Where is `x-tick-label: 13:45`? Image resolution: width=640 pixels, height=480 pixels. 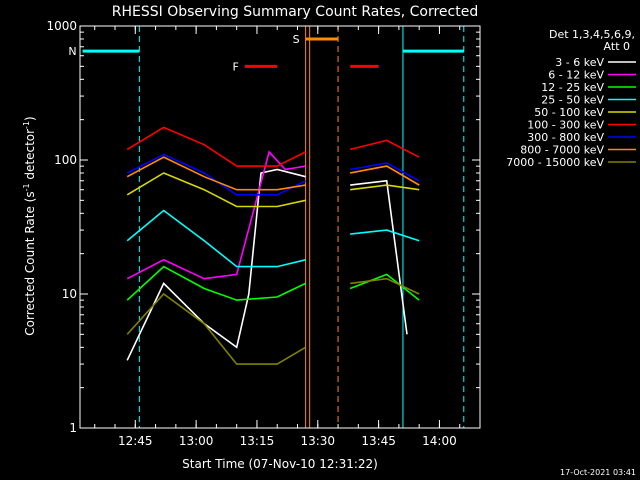
x-tick-label: 13:45 is located at coordinates (378, 441).